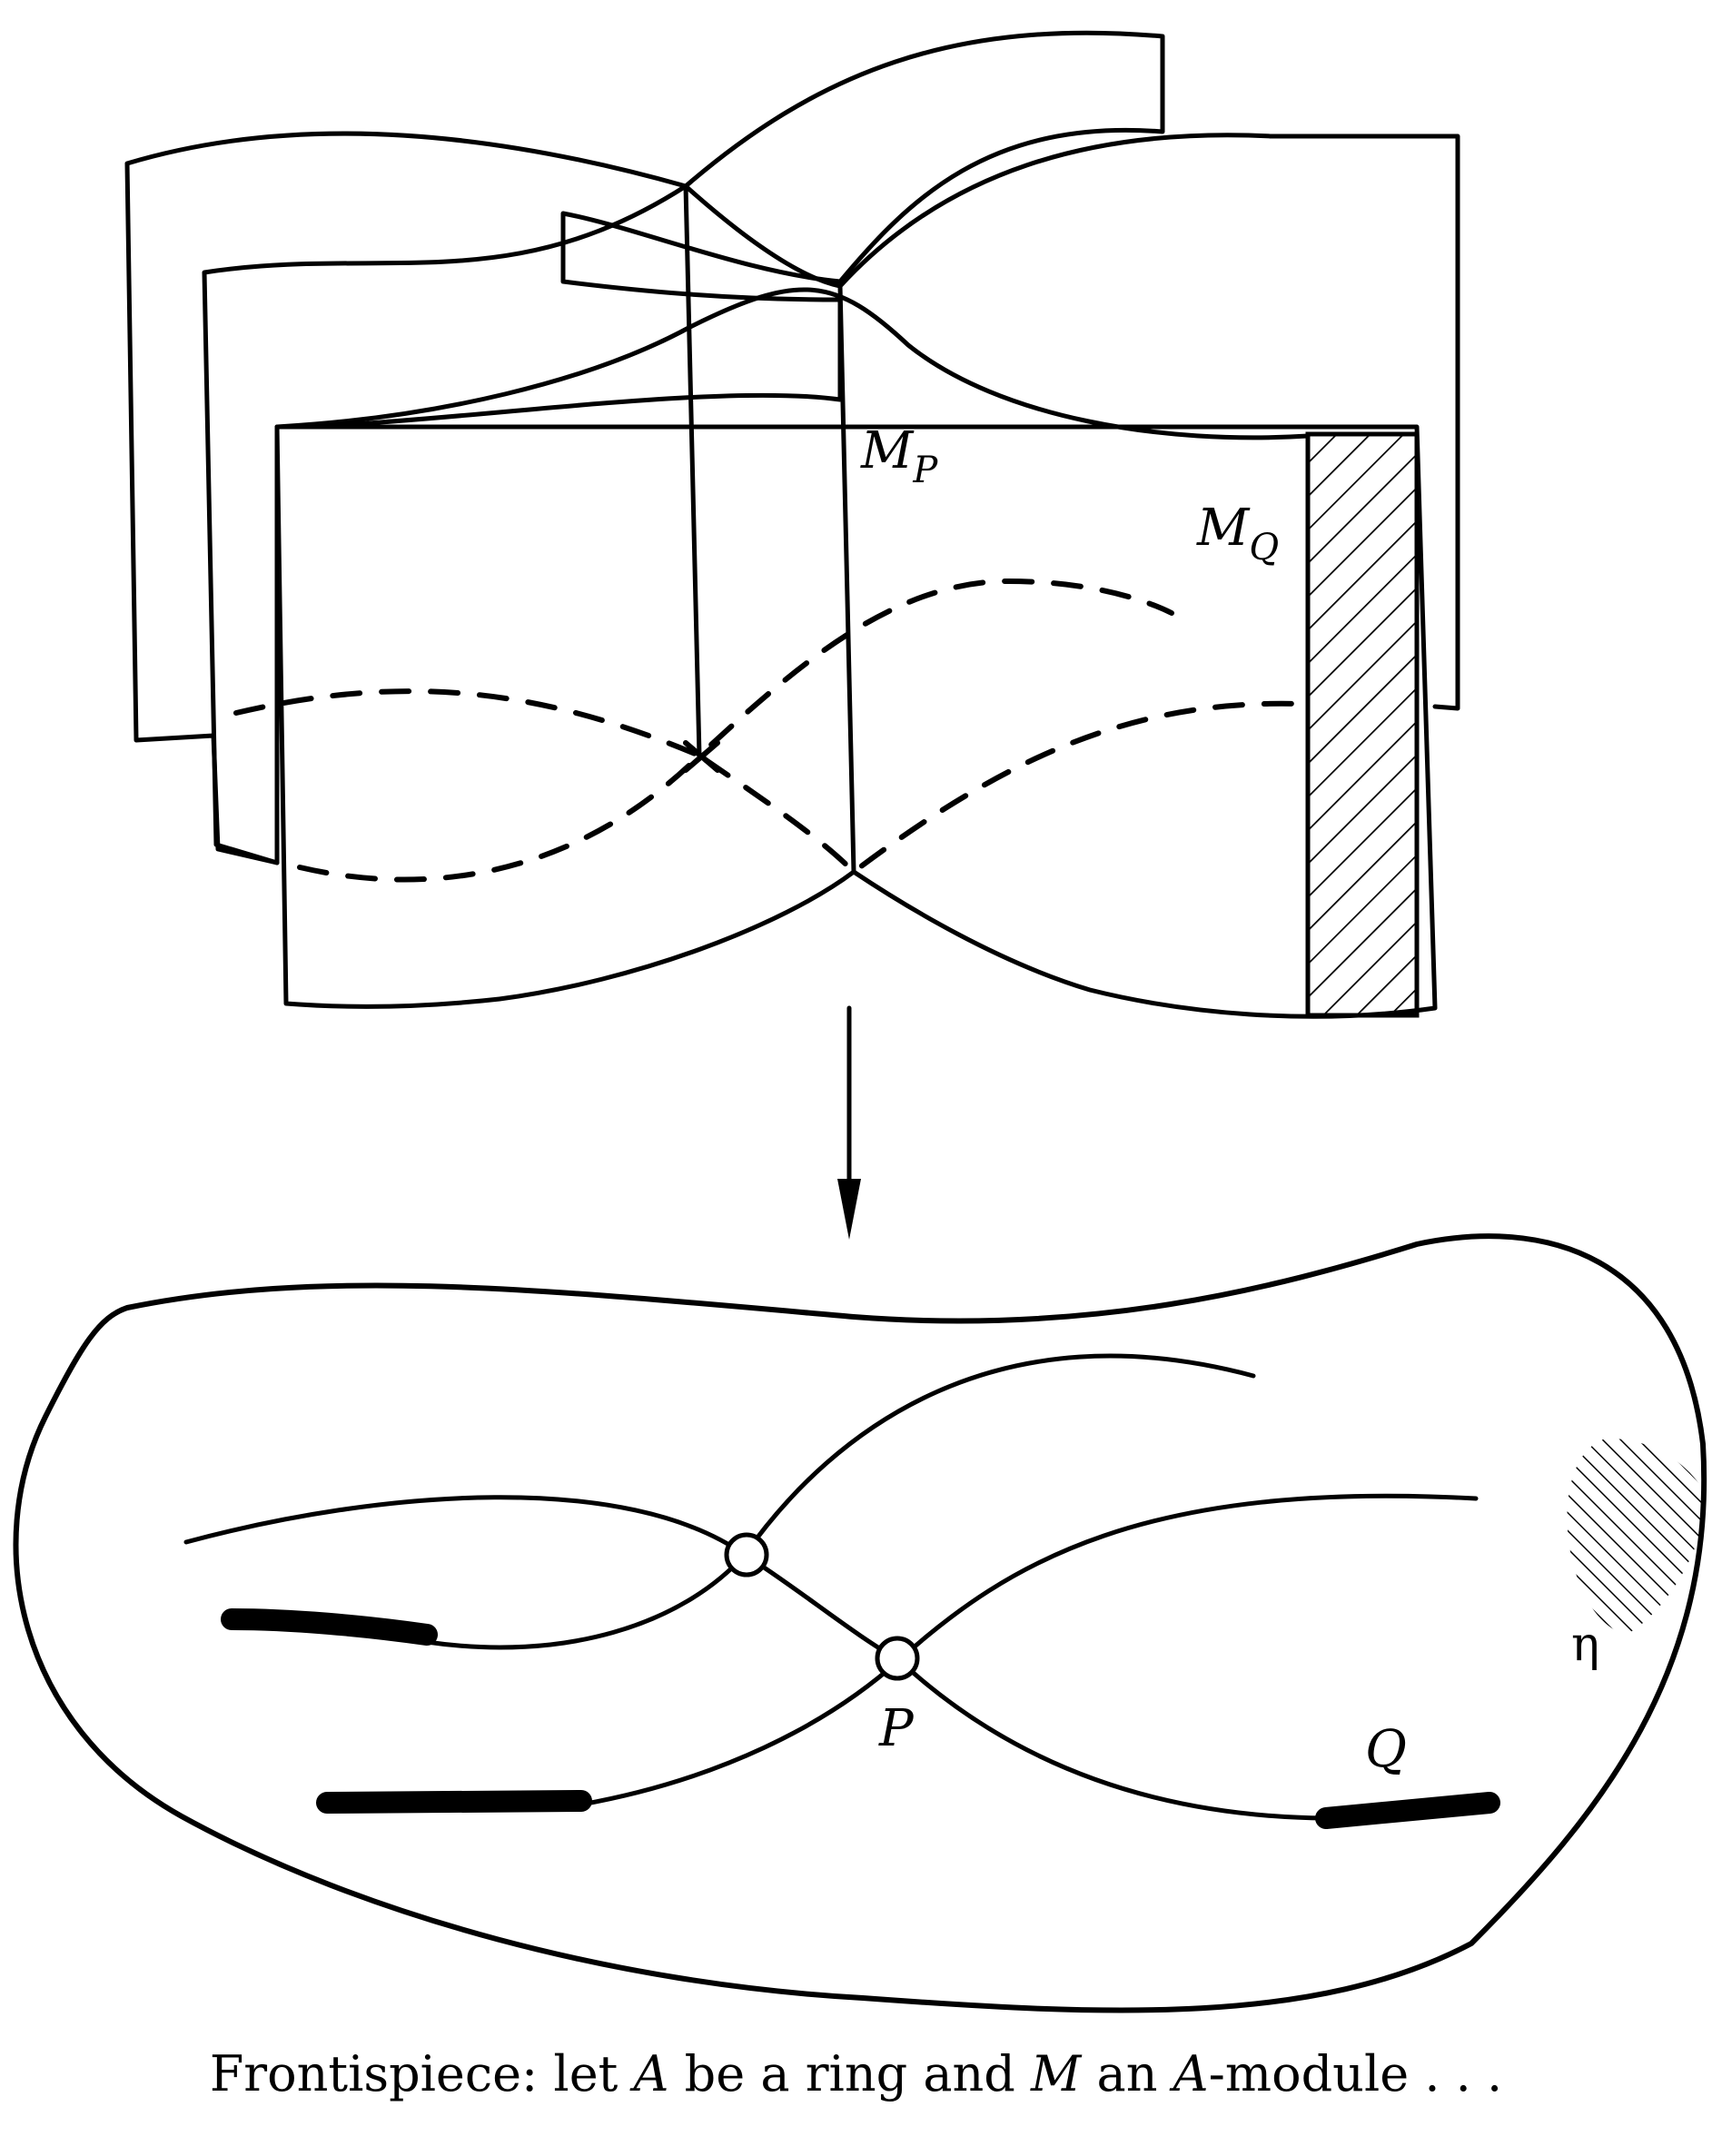 The height and width of the screenshot is (2156, 1712). What do you see at coordinates (1585, 1644) in the screenshot?
I see `label-eta: η` at bounding box center [1585, 1644].